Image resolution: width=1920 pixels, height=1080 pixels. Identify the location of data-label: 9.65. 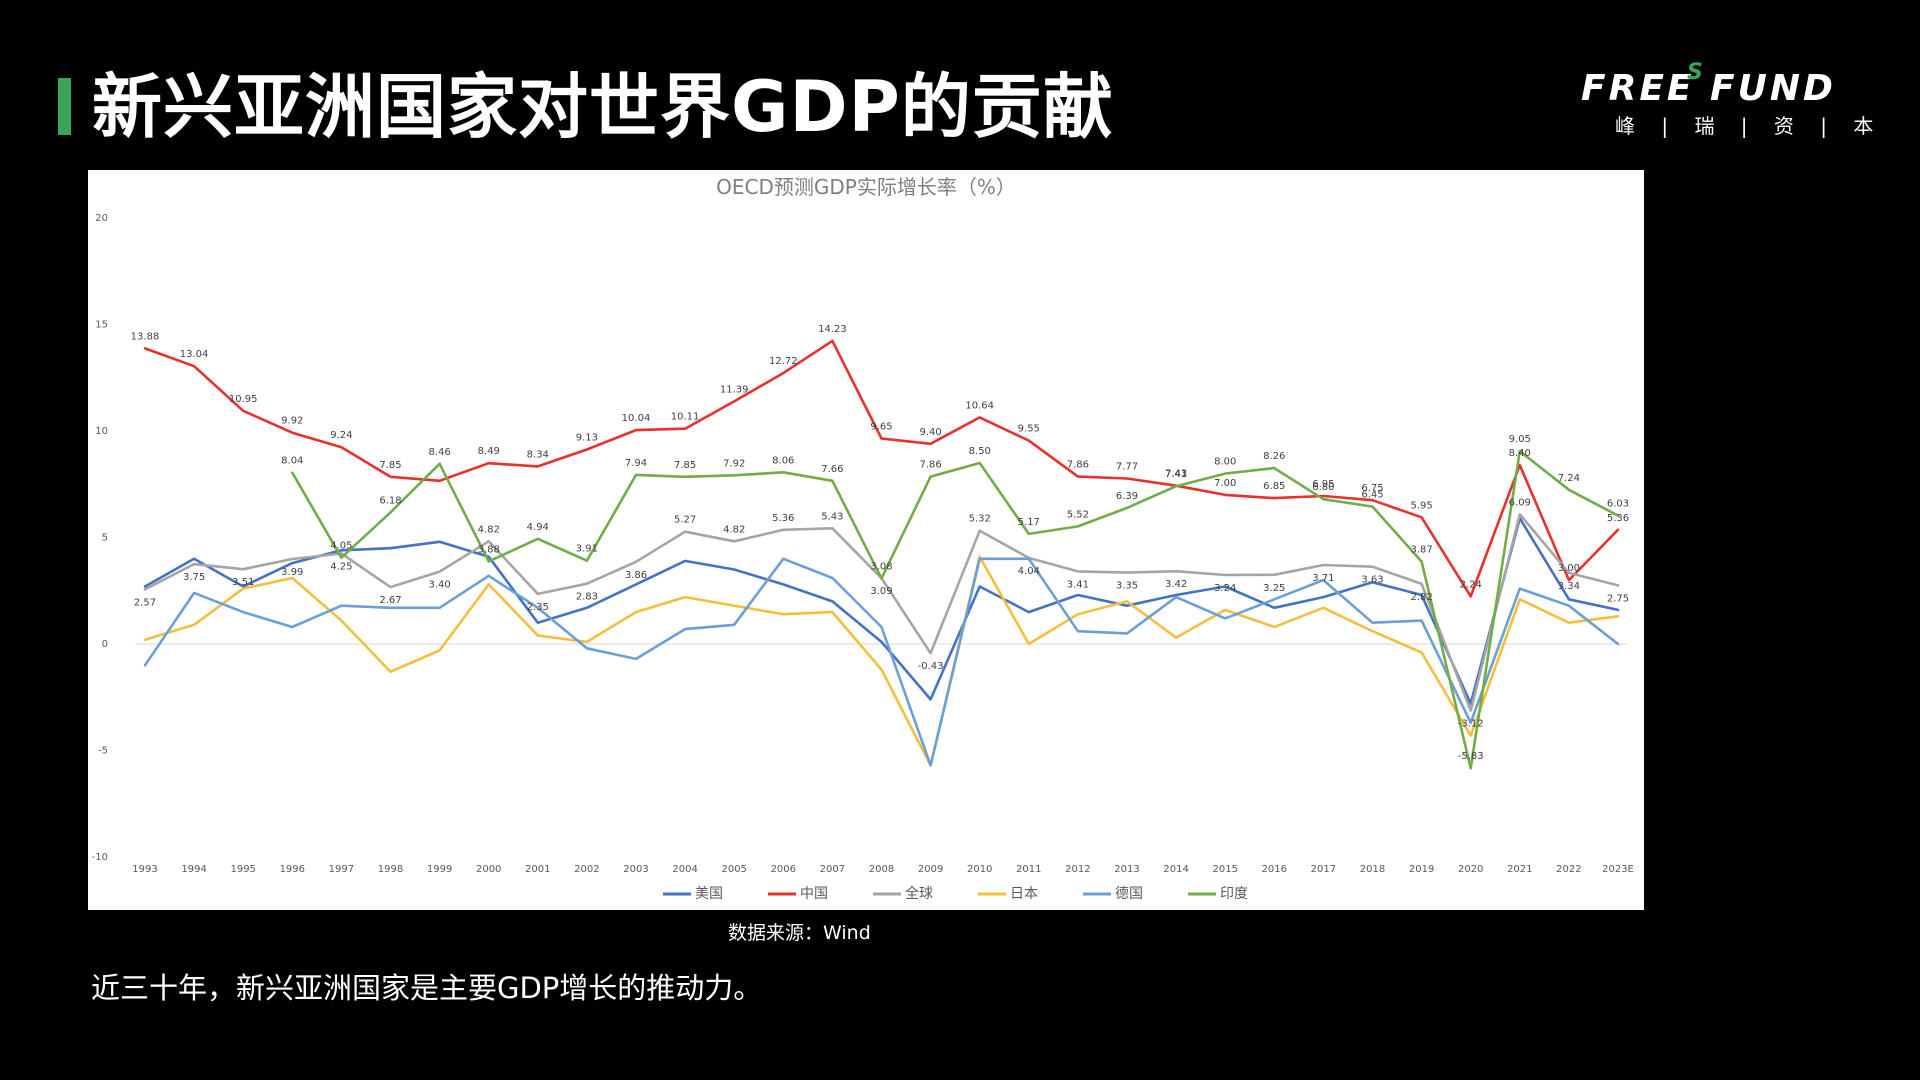
(881, 426).